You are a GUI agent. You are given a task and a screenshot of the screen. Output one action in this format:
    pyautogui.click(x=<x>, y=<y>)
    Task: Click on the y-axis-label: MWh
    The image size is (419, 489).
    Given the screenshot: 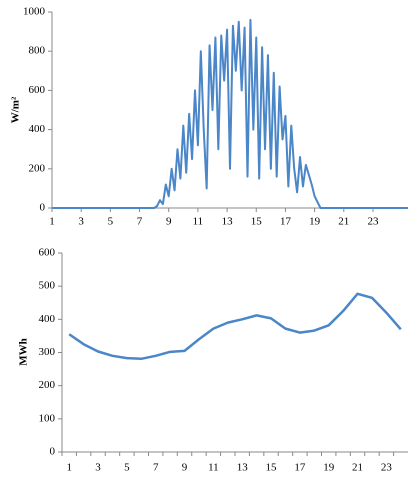 What is the action you would take?
    pyautogui.click(x=24, y=352)
    